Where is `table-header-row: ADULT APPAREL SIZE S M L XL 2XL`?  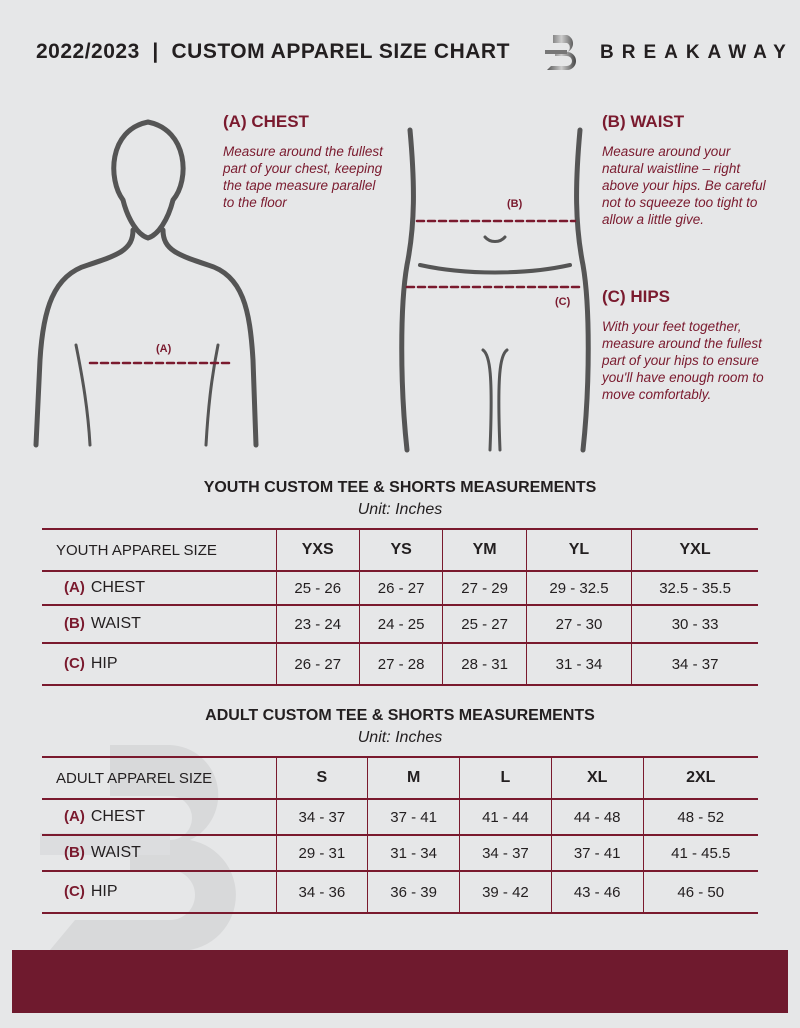
table-header-row: ADULT APPAREL SIZE S M L XL 2XL is located at coordinates (400, 778).